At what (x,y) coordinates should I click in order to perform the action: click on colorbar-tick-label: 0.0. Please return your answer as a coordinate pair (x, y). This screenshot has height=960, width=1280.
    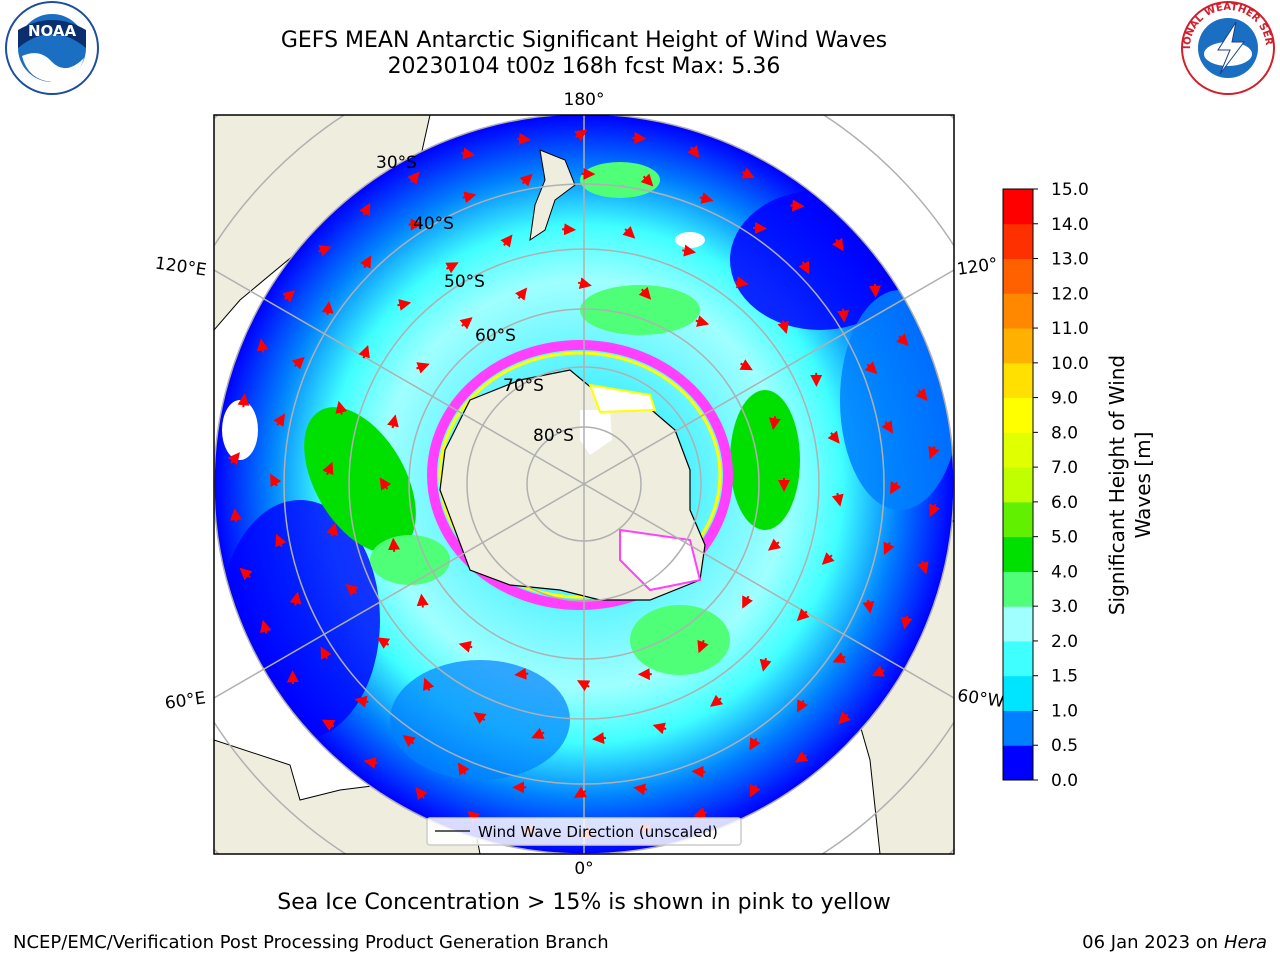
    Looking at the image, I should click on (1064, 781).